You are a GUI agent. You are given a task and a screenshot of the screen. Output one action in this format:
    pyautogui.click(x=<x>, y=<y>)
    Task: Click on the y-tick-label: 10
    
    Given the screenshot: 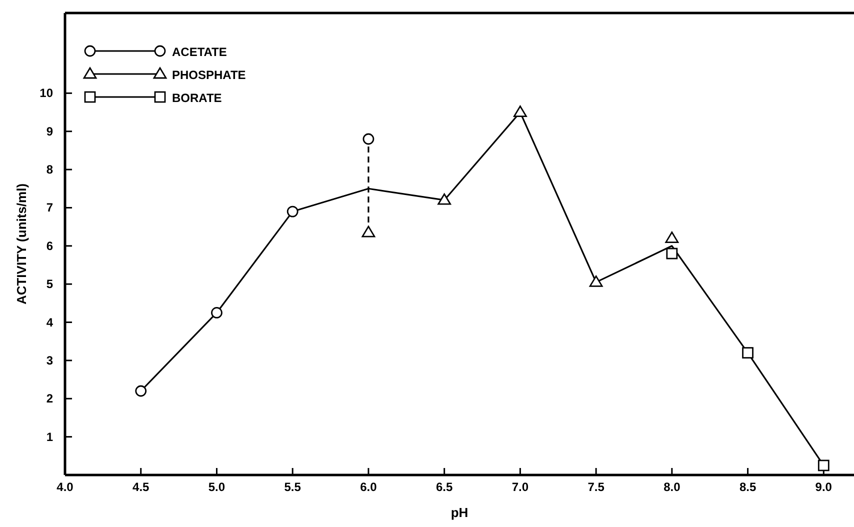 What is the action you would take?
    pyautogui.click(x=47, y=93)
    